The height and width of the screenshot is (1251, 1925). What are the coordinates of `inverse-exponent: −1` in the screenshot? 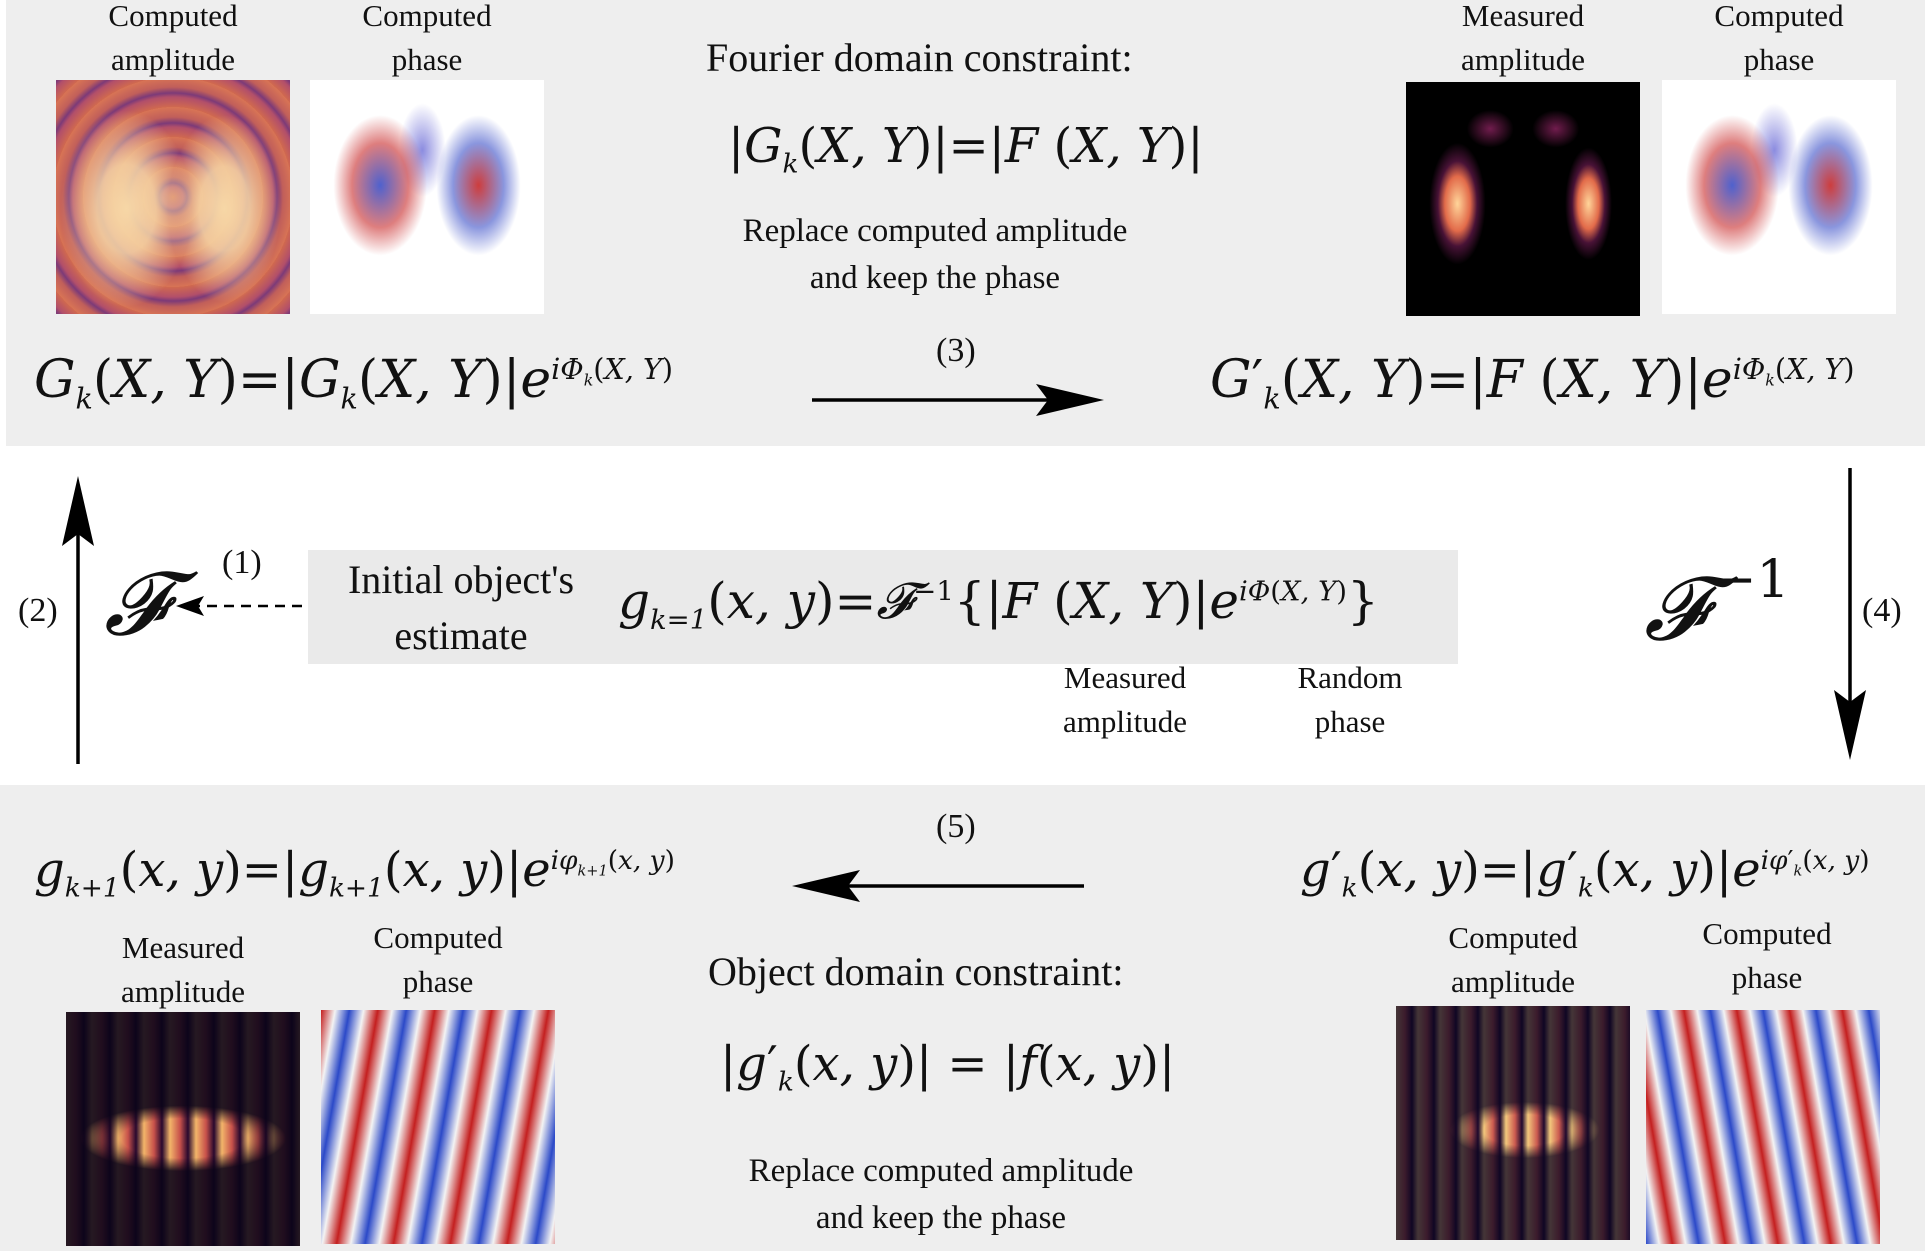 It's located at (1751, 580).